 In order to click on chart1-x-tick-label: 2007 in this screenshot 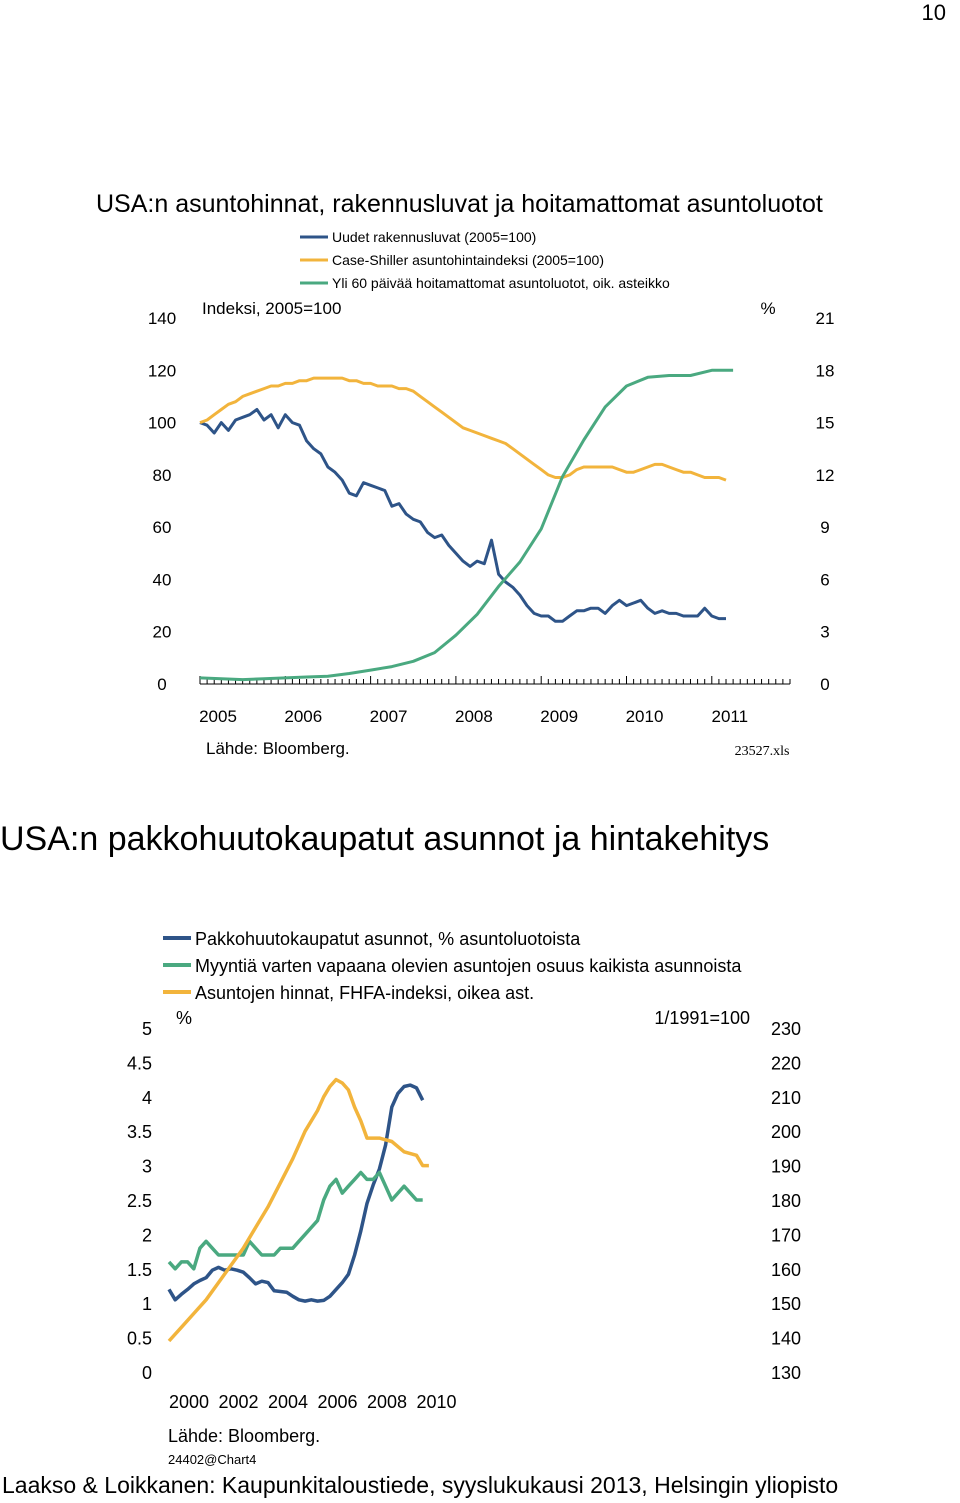, I will do `click(389, 716)`.